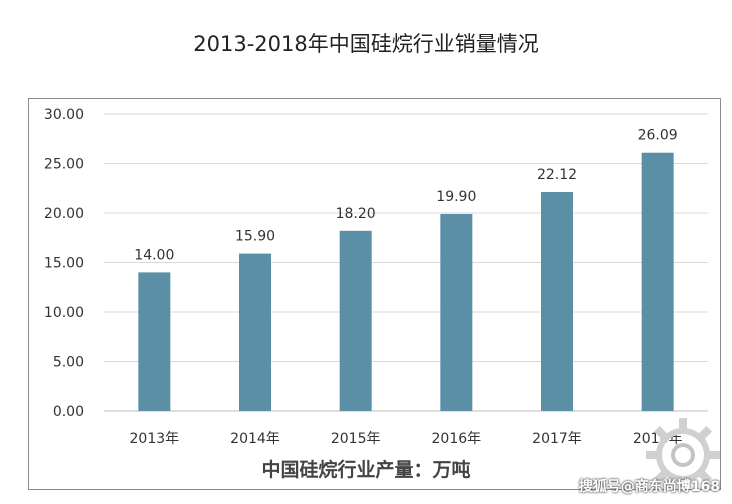 The height and width of the screenshot is (504, 732). Describe the element at coordinates (683, 455) in the screenshot. I see `gear-logo-icon` at that location.